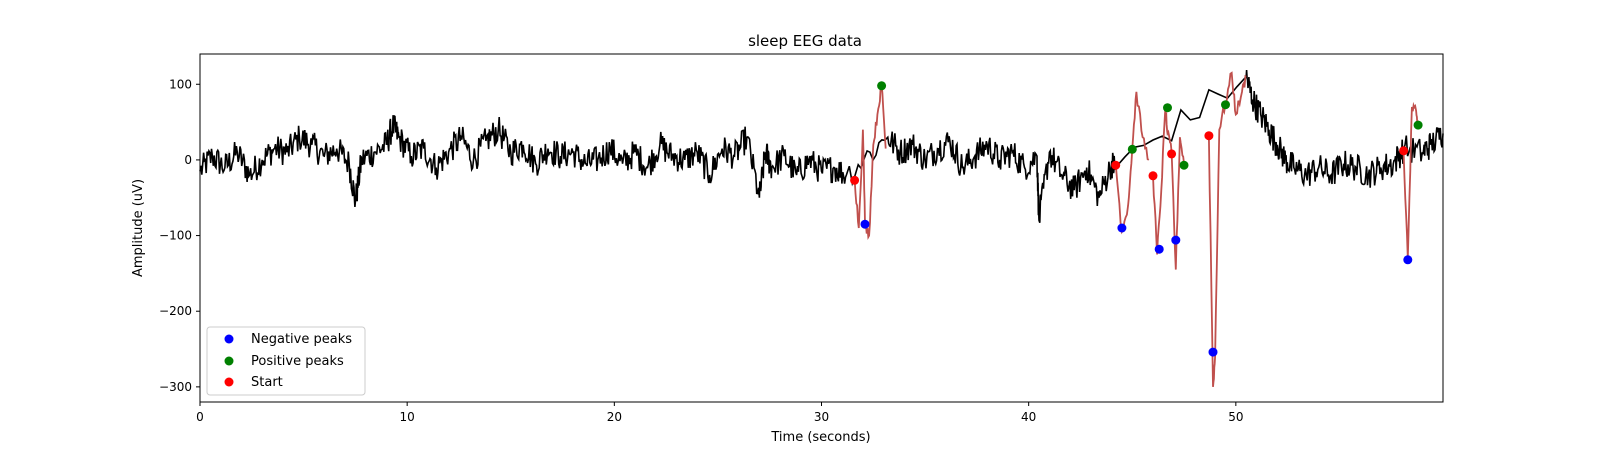  What do you see at coordinates (820, 437) in the screenshot?
I see `x-axis-label: Time (seconds)` at bounding box center [820, 437].